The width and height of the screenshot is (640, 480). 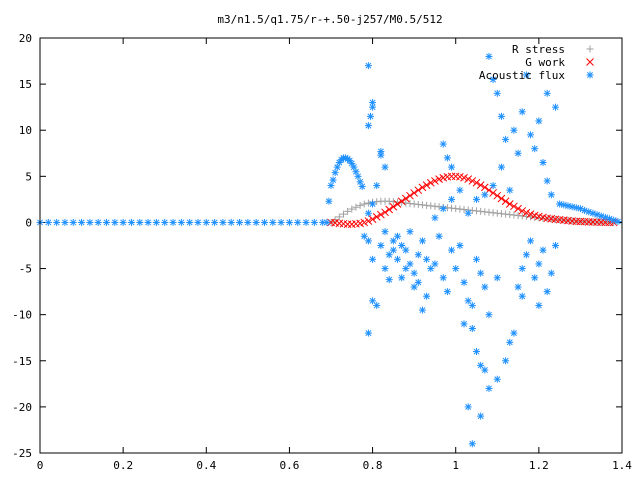 What do you see at coordinates (329, 19) in the screenshot?
I see `chart-title: m3/n1.5/q1.75/r-+.50-j257/M0.5/512` at bounding box center [329, 19].